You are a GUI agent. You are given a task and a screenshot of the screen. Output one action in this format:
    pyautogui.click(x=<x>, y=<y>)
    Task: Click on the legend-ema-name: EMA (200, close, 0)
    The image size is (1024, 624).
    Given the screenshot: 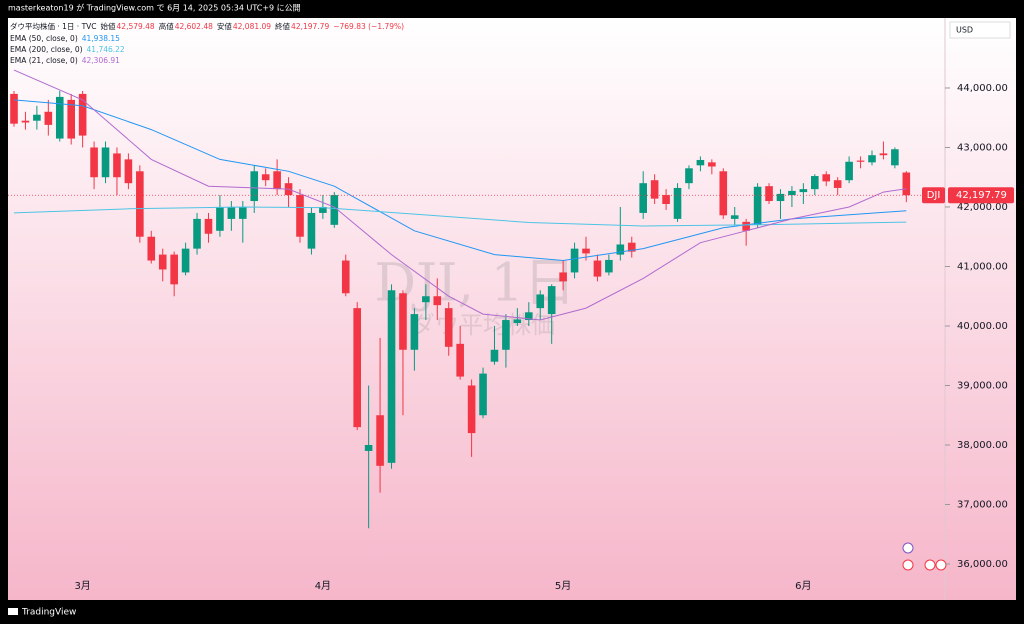 What is the action you would take?
    pyautogui.click(x=46, y=49)
    